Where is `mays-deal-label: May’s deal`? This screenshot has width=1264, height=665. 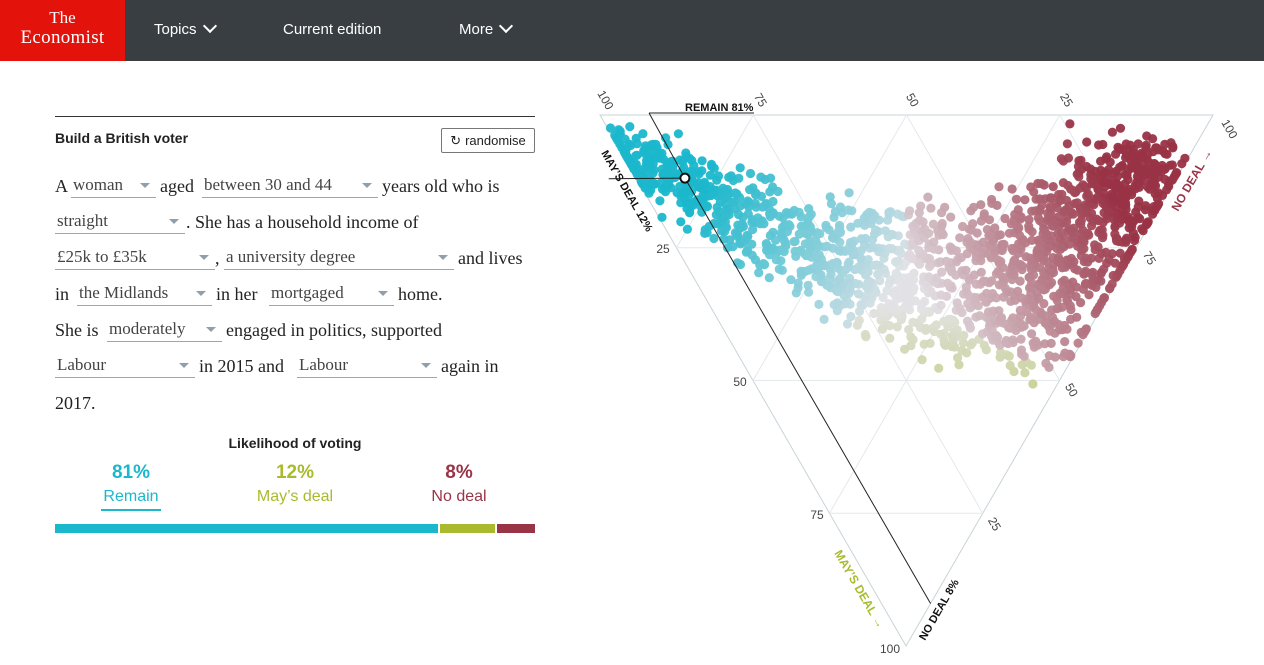 mays-deal-label: May’s deal is located at coordinates (295, 496).